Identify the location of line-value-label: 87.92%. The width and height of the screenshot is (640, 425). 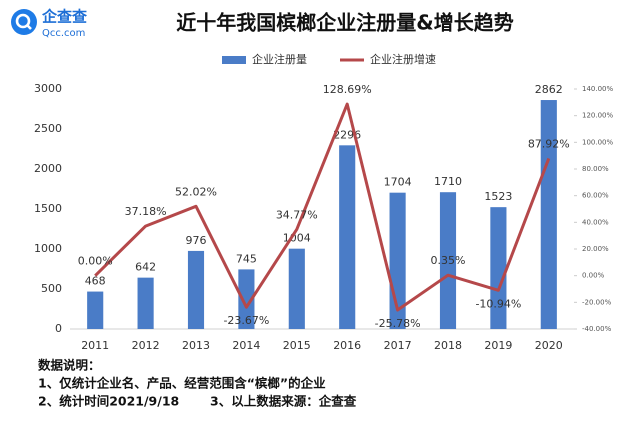
(549, 143).